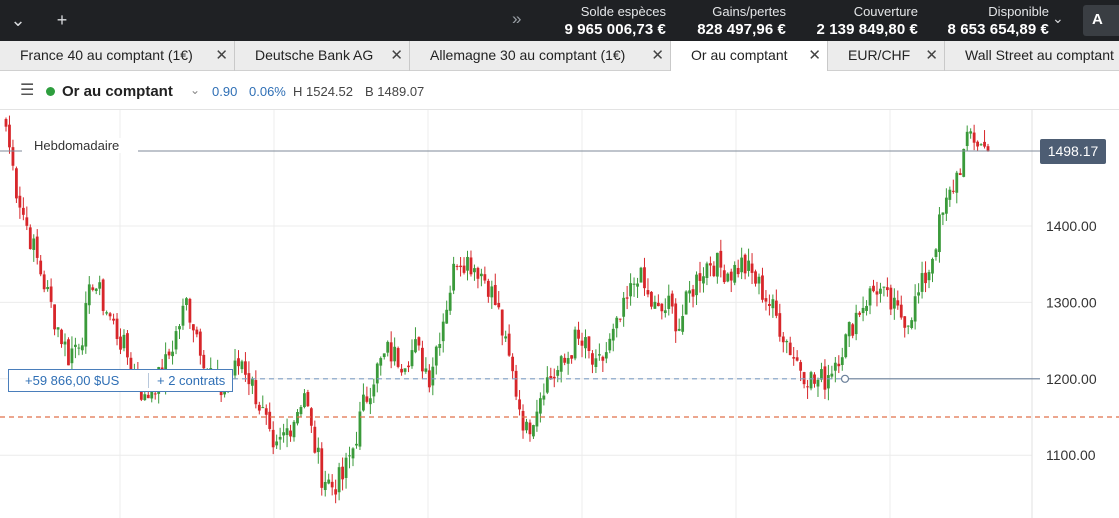  I want to click on instrument-name: Or au comptant, so click(117, 91).